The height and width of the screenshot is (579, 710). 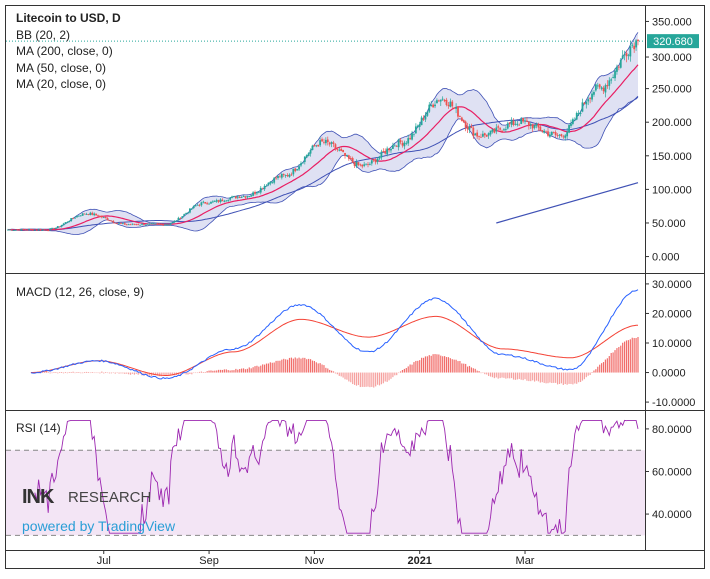 What do you see at coordinates (567, 203) in the screenshot?
I see `ma200-line` at bounding box center [567, 203].